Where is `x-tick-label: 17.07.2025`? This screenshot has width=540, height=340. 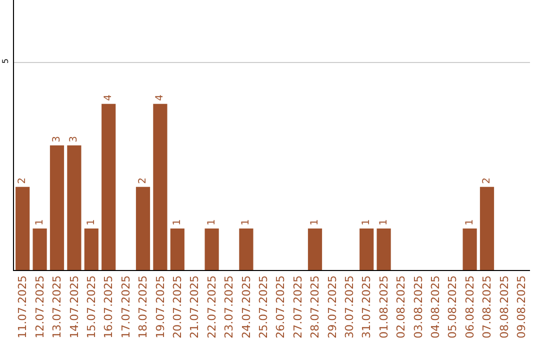 x-tick-label: 17.07.2025 is located at coordinates (125, 306).